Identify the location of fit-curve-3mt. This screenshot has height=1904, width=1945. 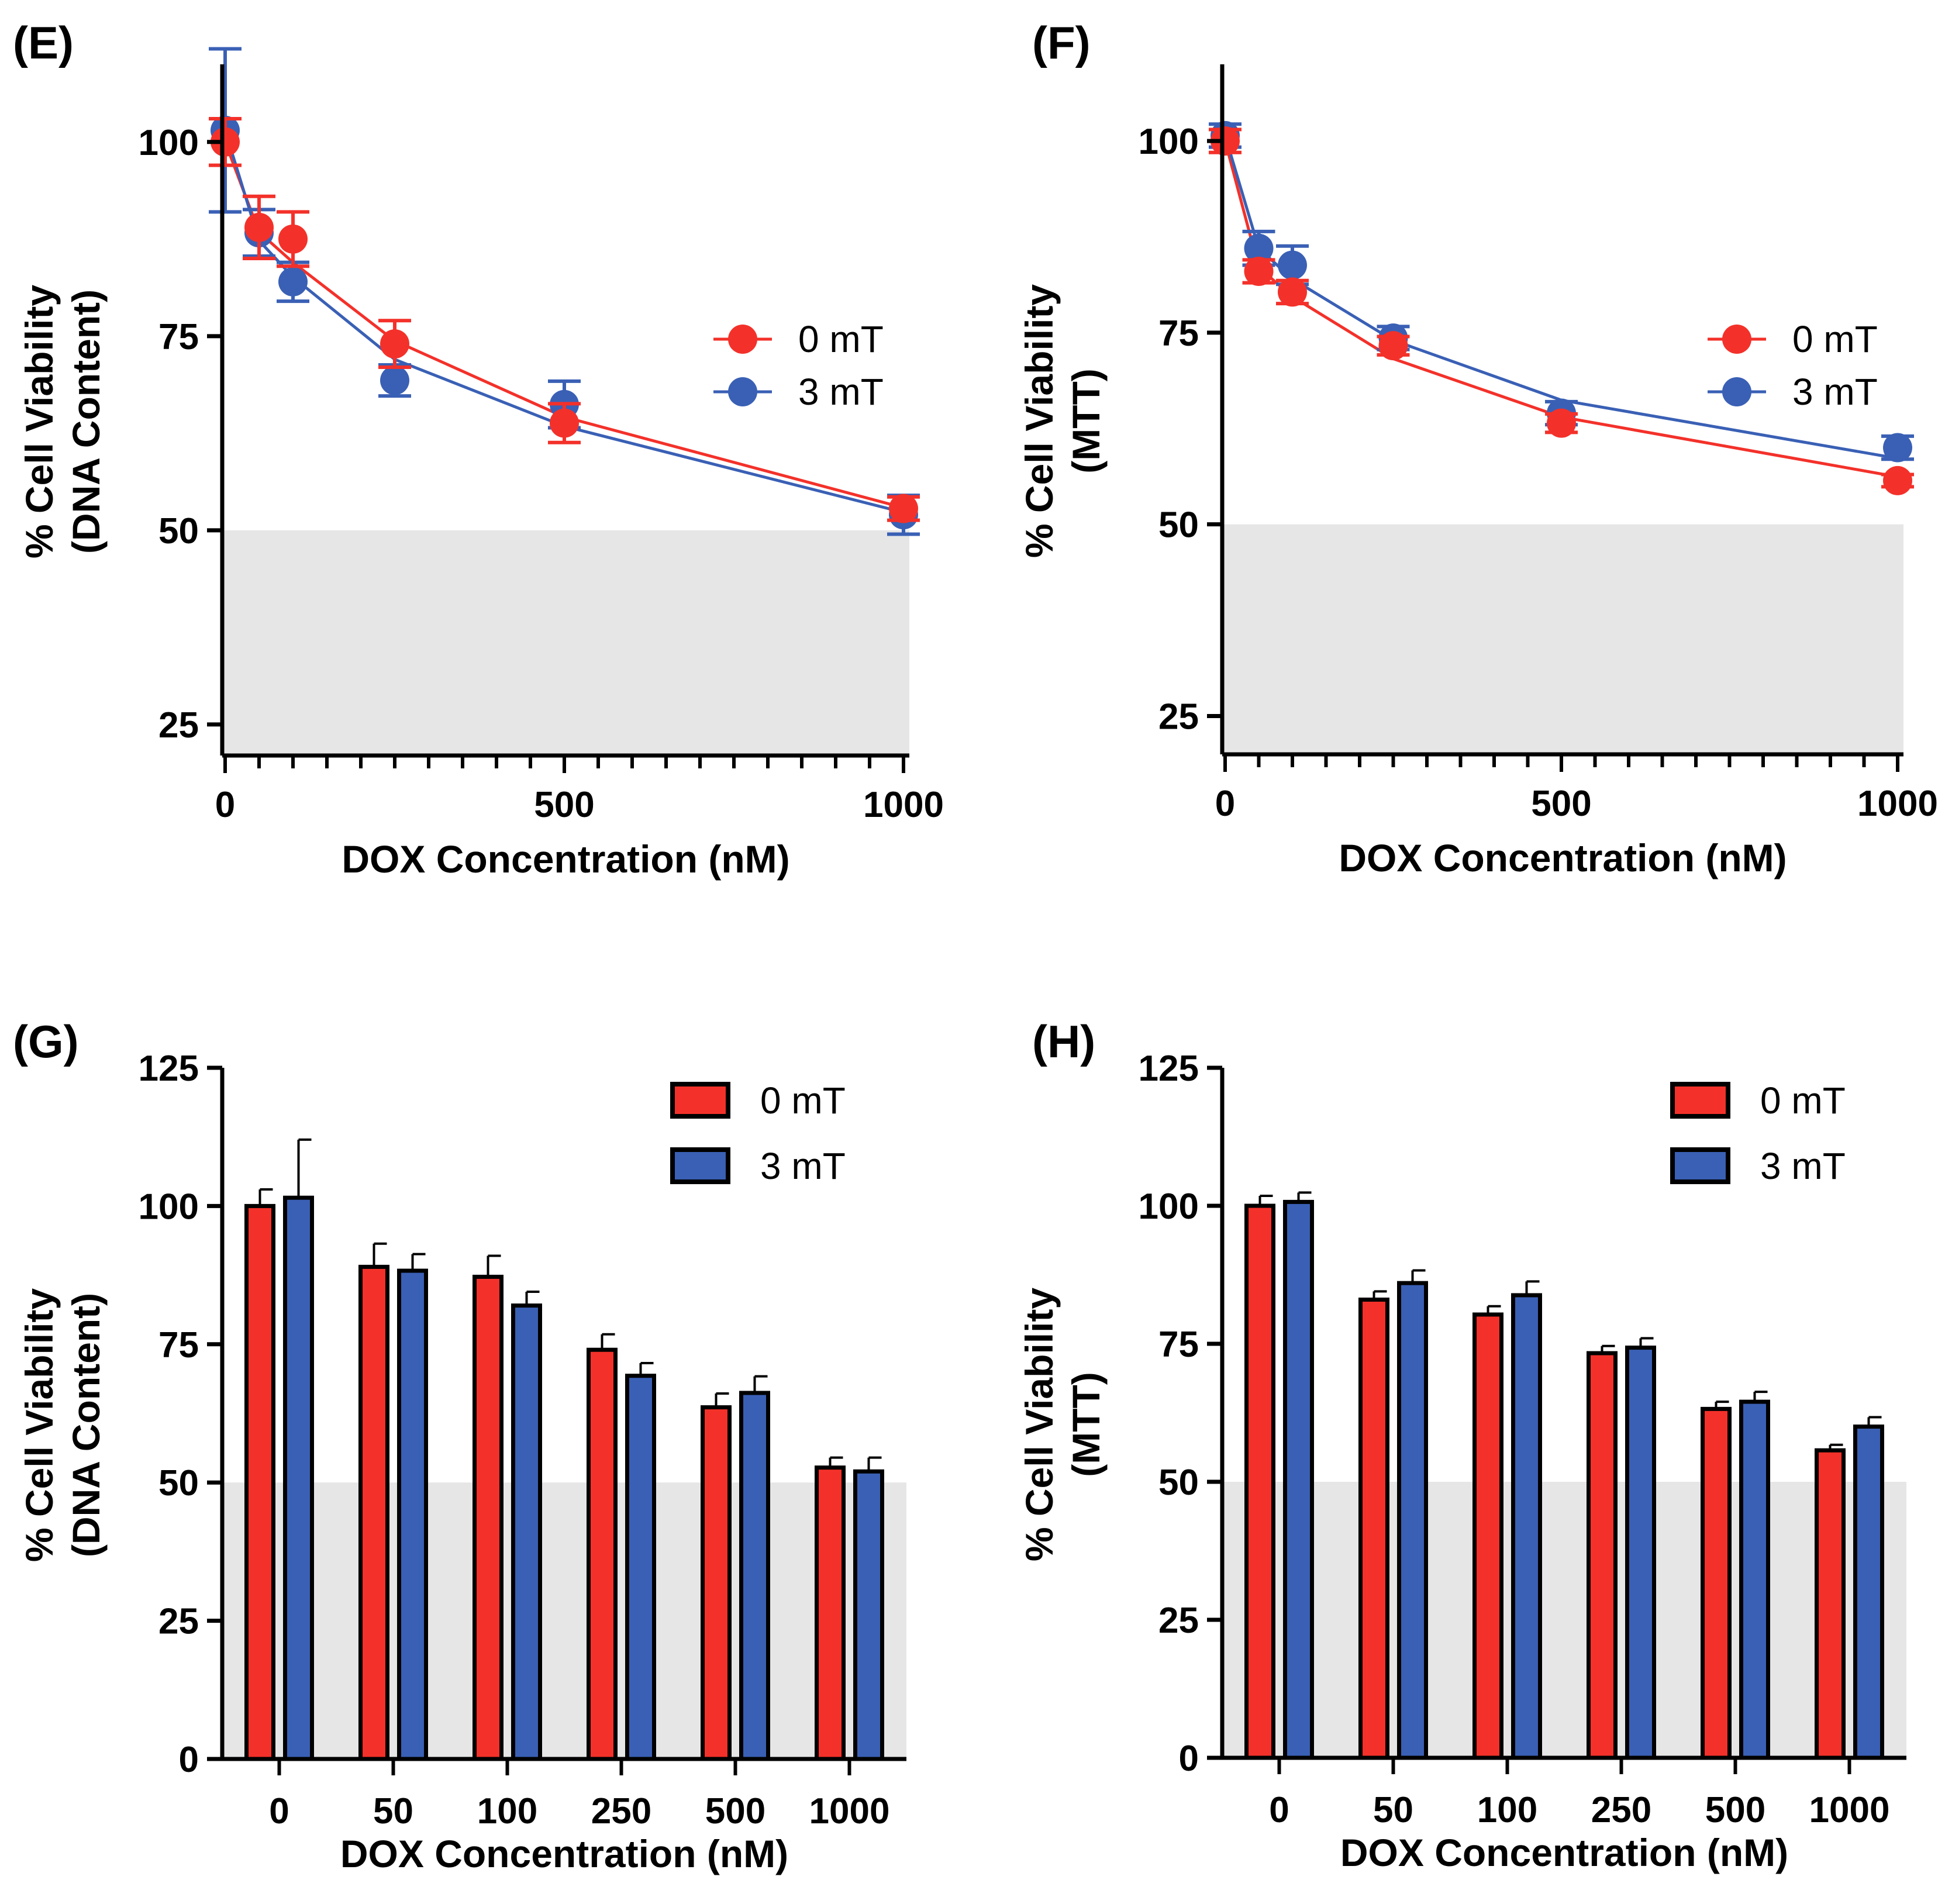
(1560, 297).